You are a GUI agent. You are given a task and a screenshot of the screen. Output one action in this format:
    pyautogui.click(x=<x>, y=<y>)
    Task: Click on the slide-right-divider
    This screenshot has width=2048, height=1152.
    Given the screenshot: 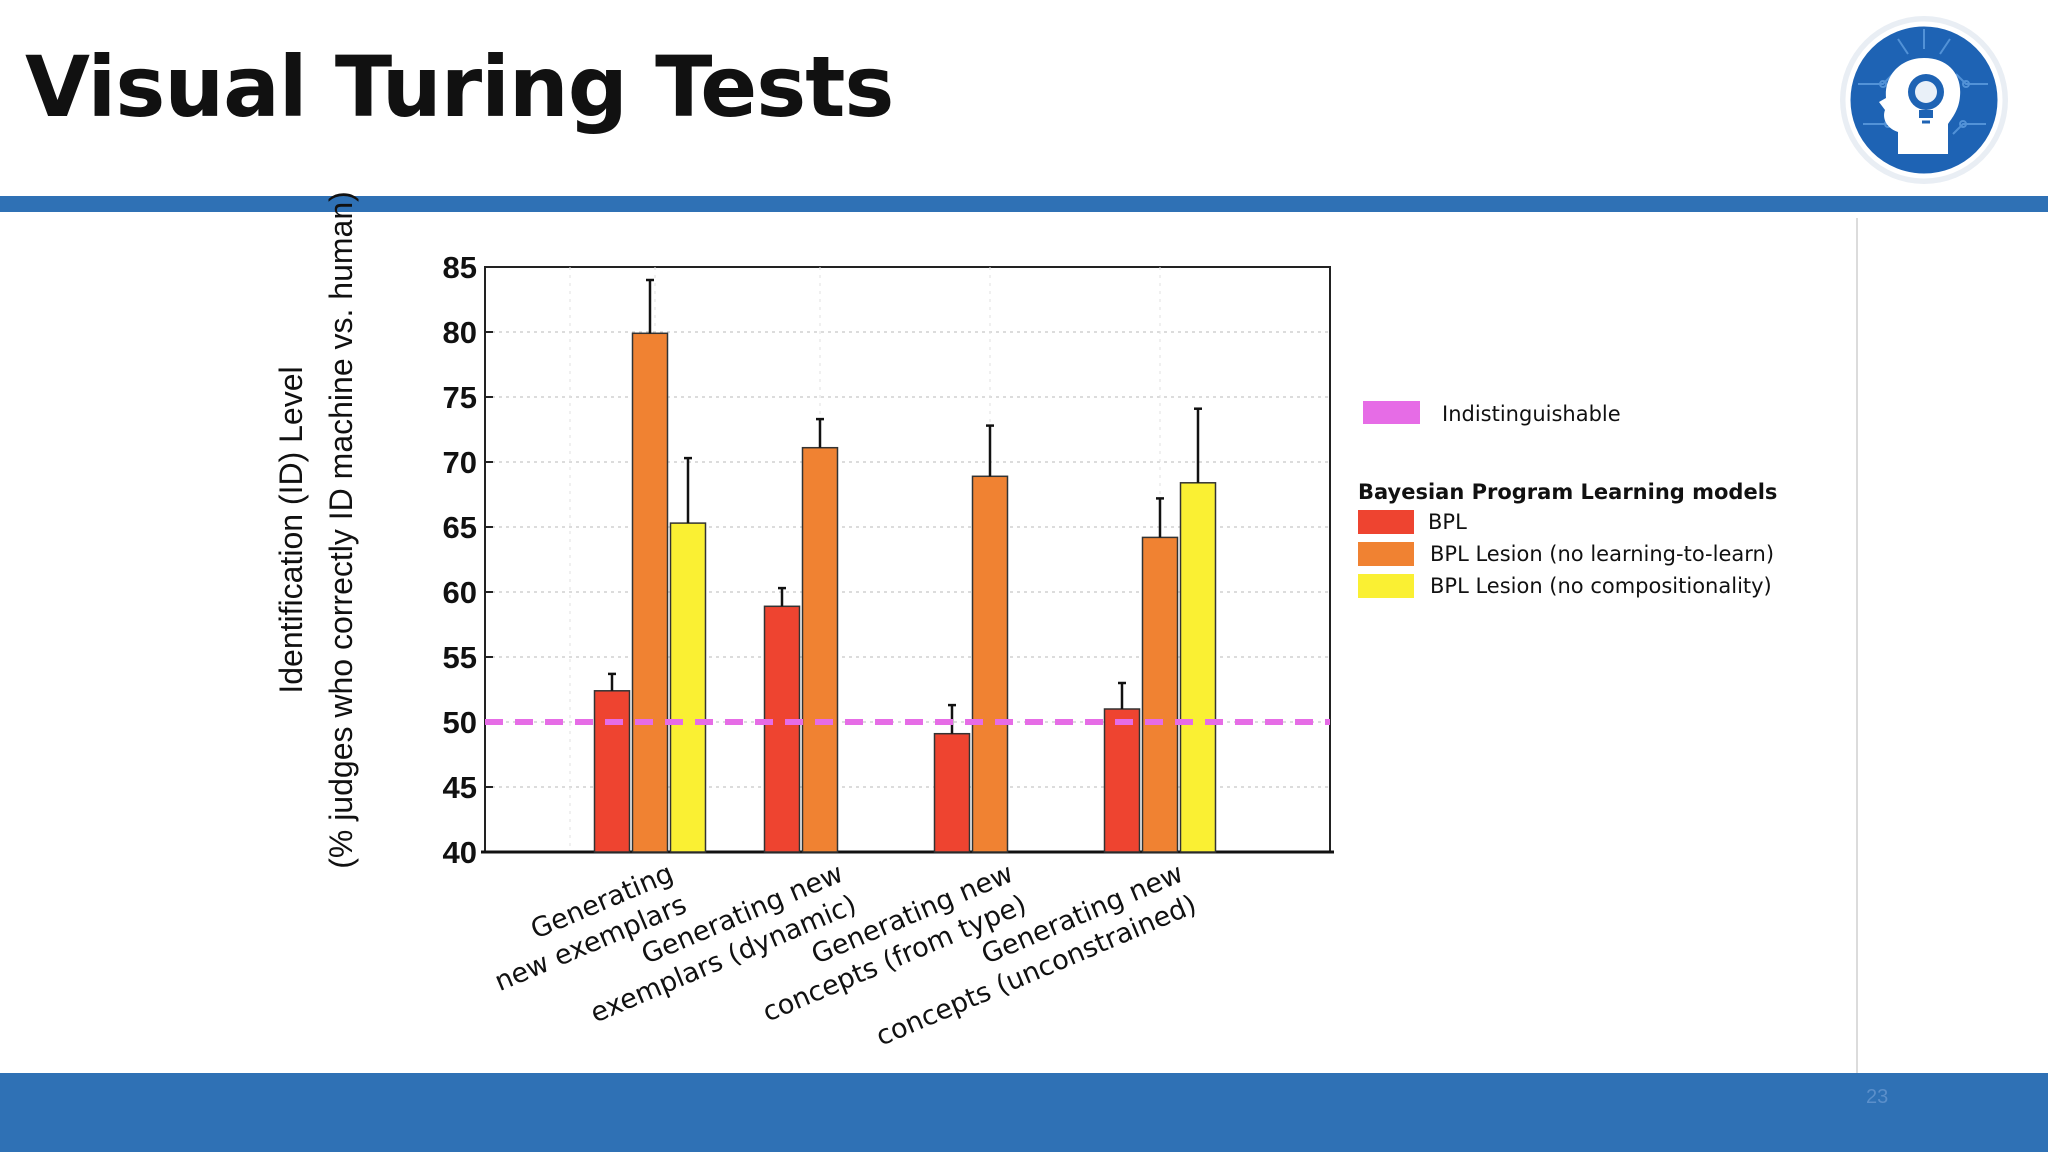 What is the action you would take?
    pyautogui.click(x=1857, y=645)
    